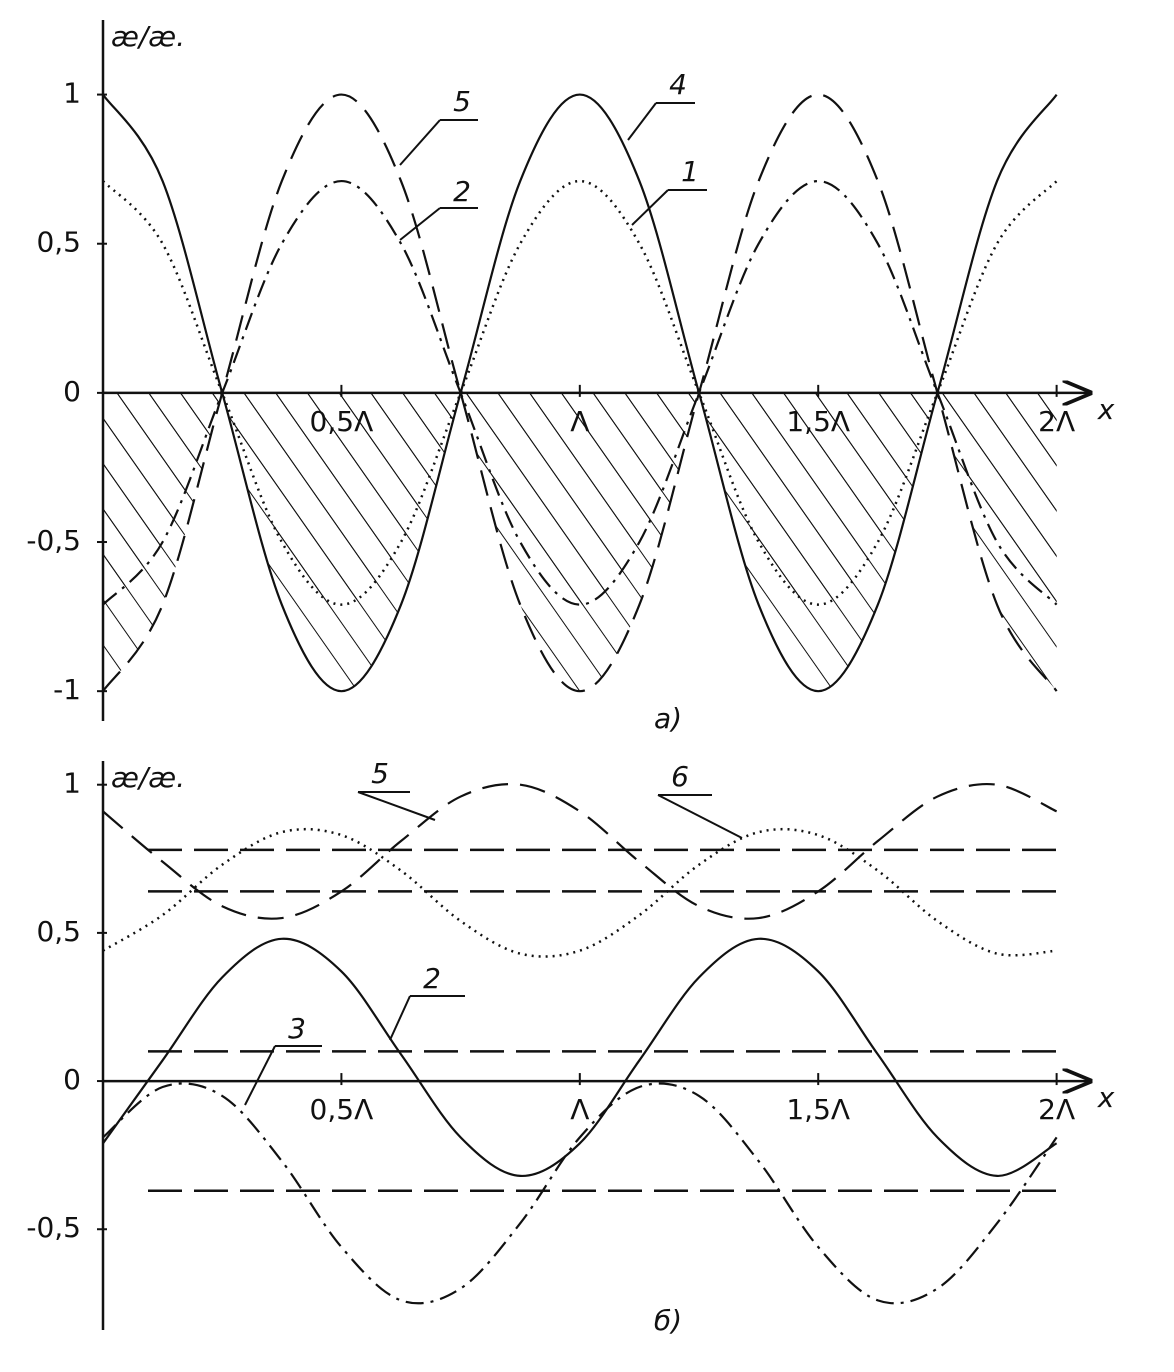  I want to click on curve-label: 3, so click(297, 1028).